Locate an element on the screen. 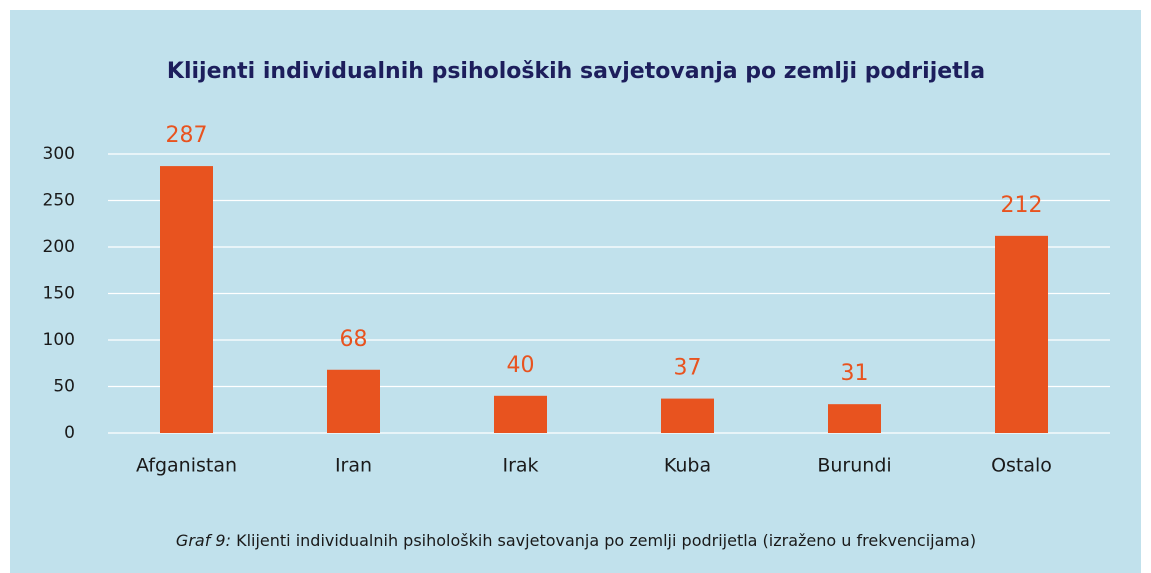  y-tick-label: 250 is located at coordinates (59, 201).